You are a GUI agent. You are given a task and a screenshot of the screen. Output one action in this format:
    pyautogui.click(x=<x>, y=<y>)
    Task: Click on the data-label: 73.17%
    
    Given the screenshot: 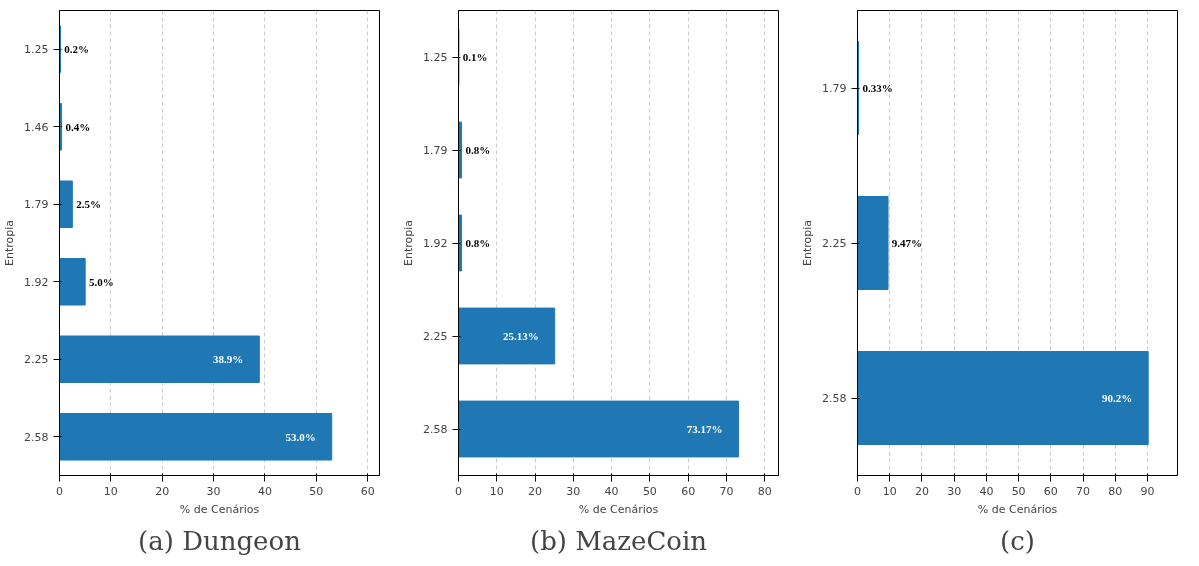 What is the action you would take?
    pyautogui.click(x=704, y=429)
    